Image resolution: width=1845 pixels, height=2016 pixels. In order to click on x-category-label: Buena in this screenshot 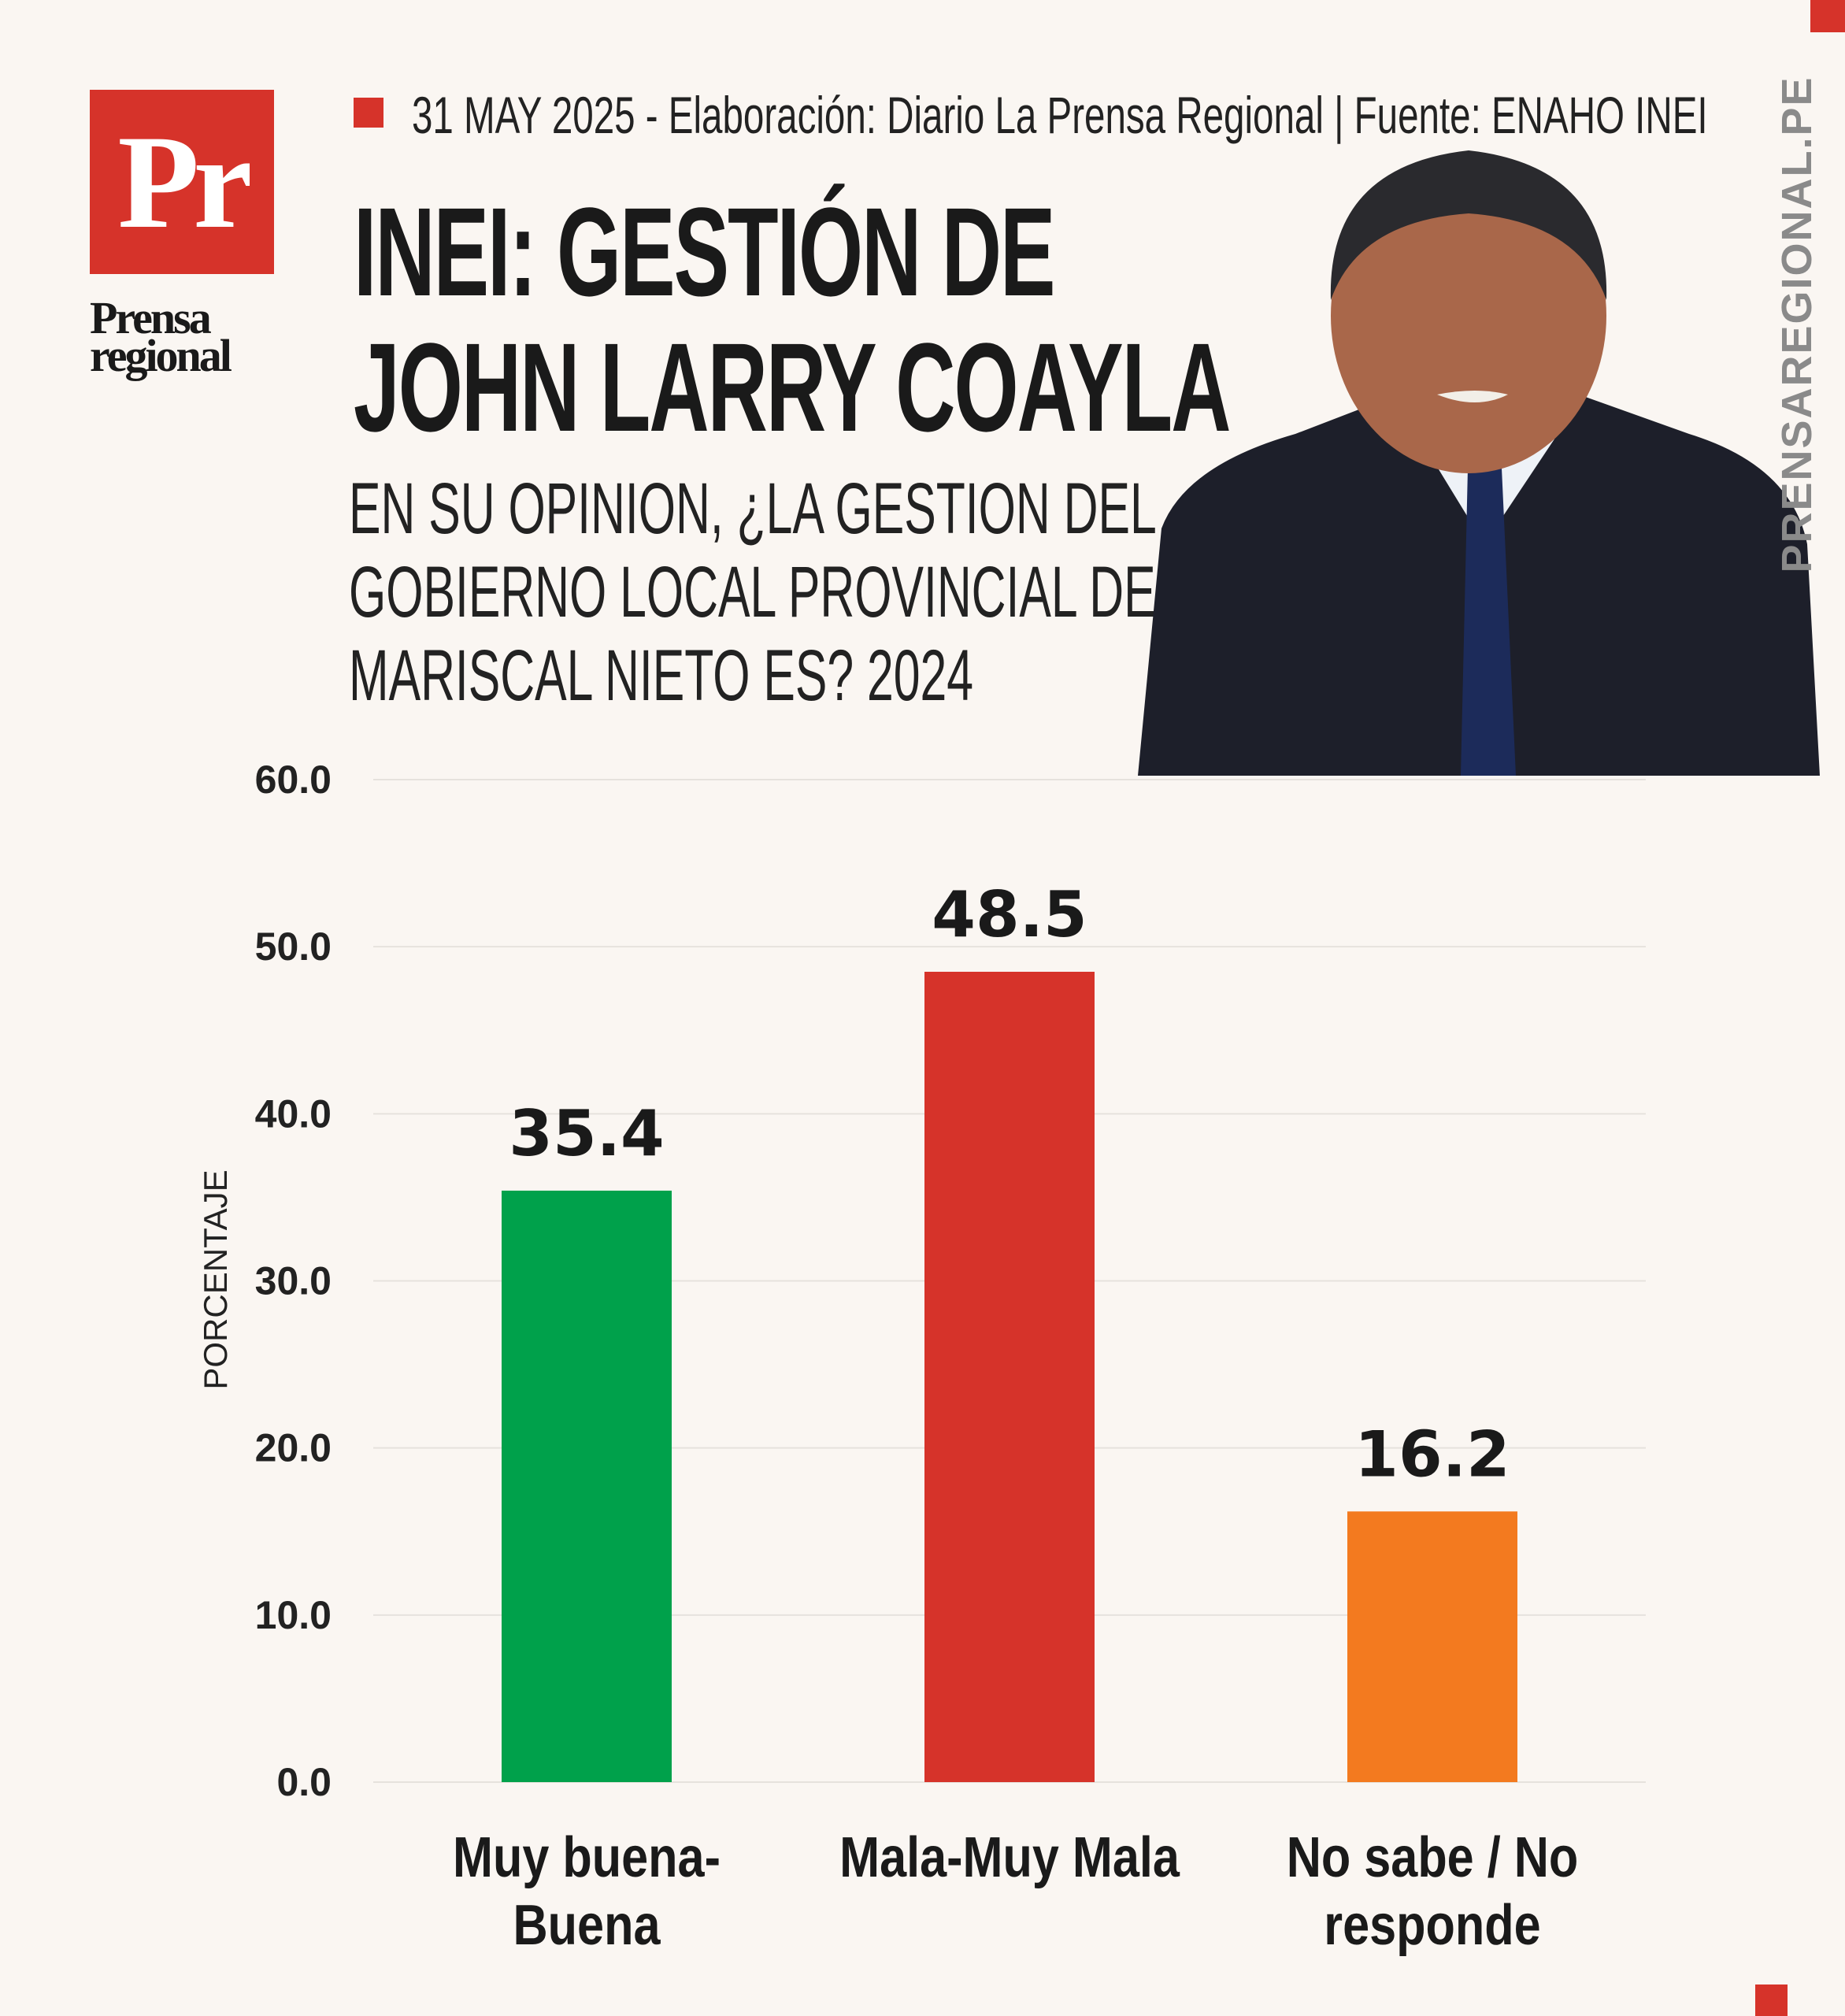, I will do `click(587, 1925)`.